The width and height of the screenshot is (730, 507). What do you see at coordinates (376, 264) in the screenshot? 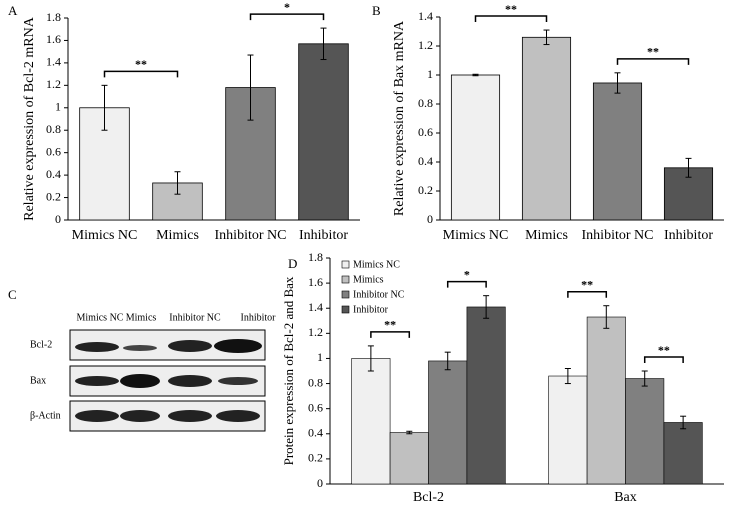
I see `legend-label: Mimics NC` at bounding box center [376, 264].